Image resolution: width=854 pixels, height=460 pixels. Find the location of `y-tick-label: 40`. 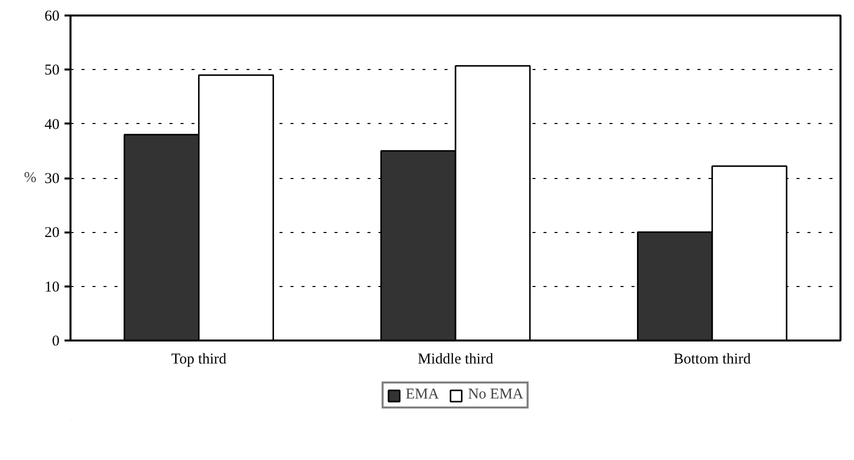

y-tick-label: 40 is located at coordinates (52, 124).